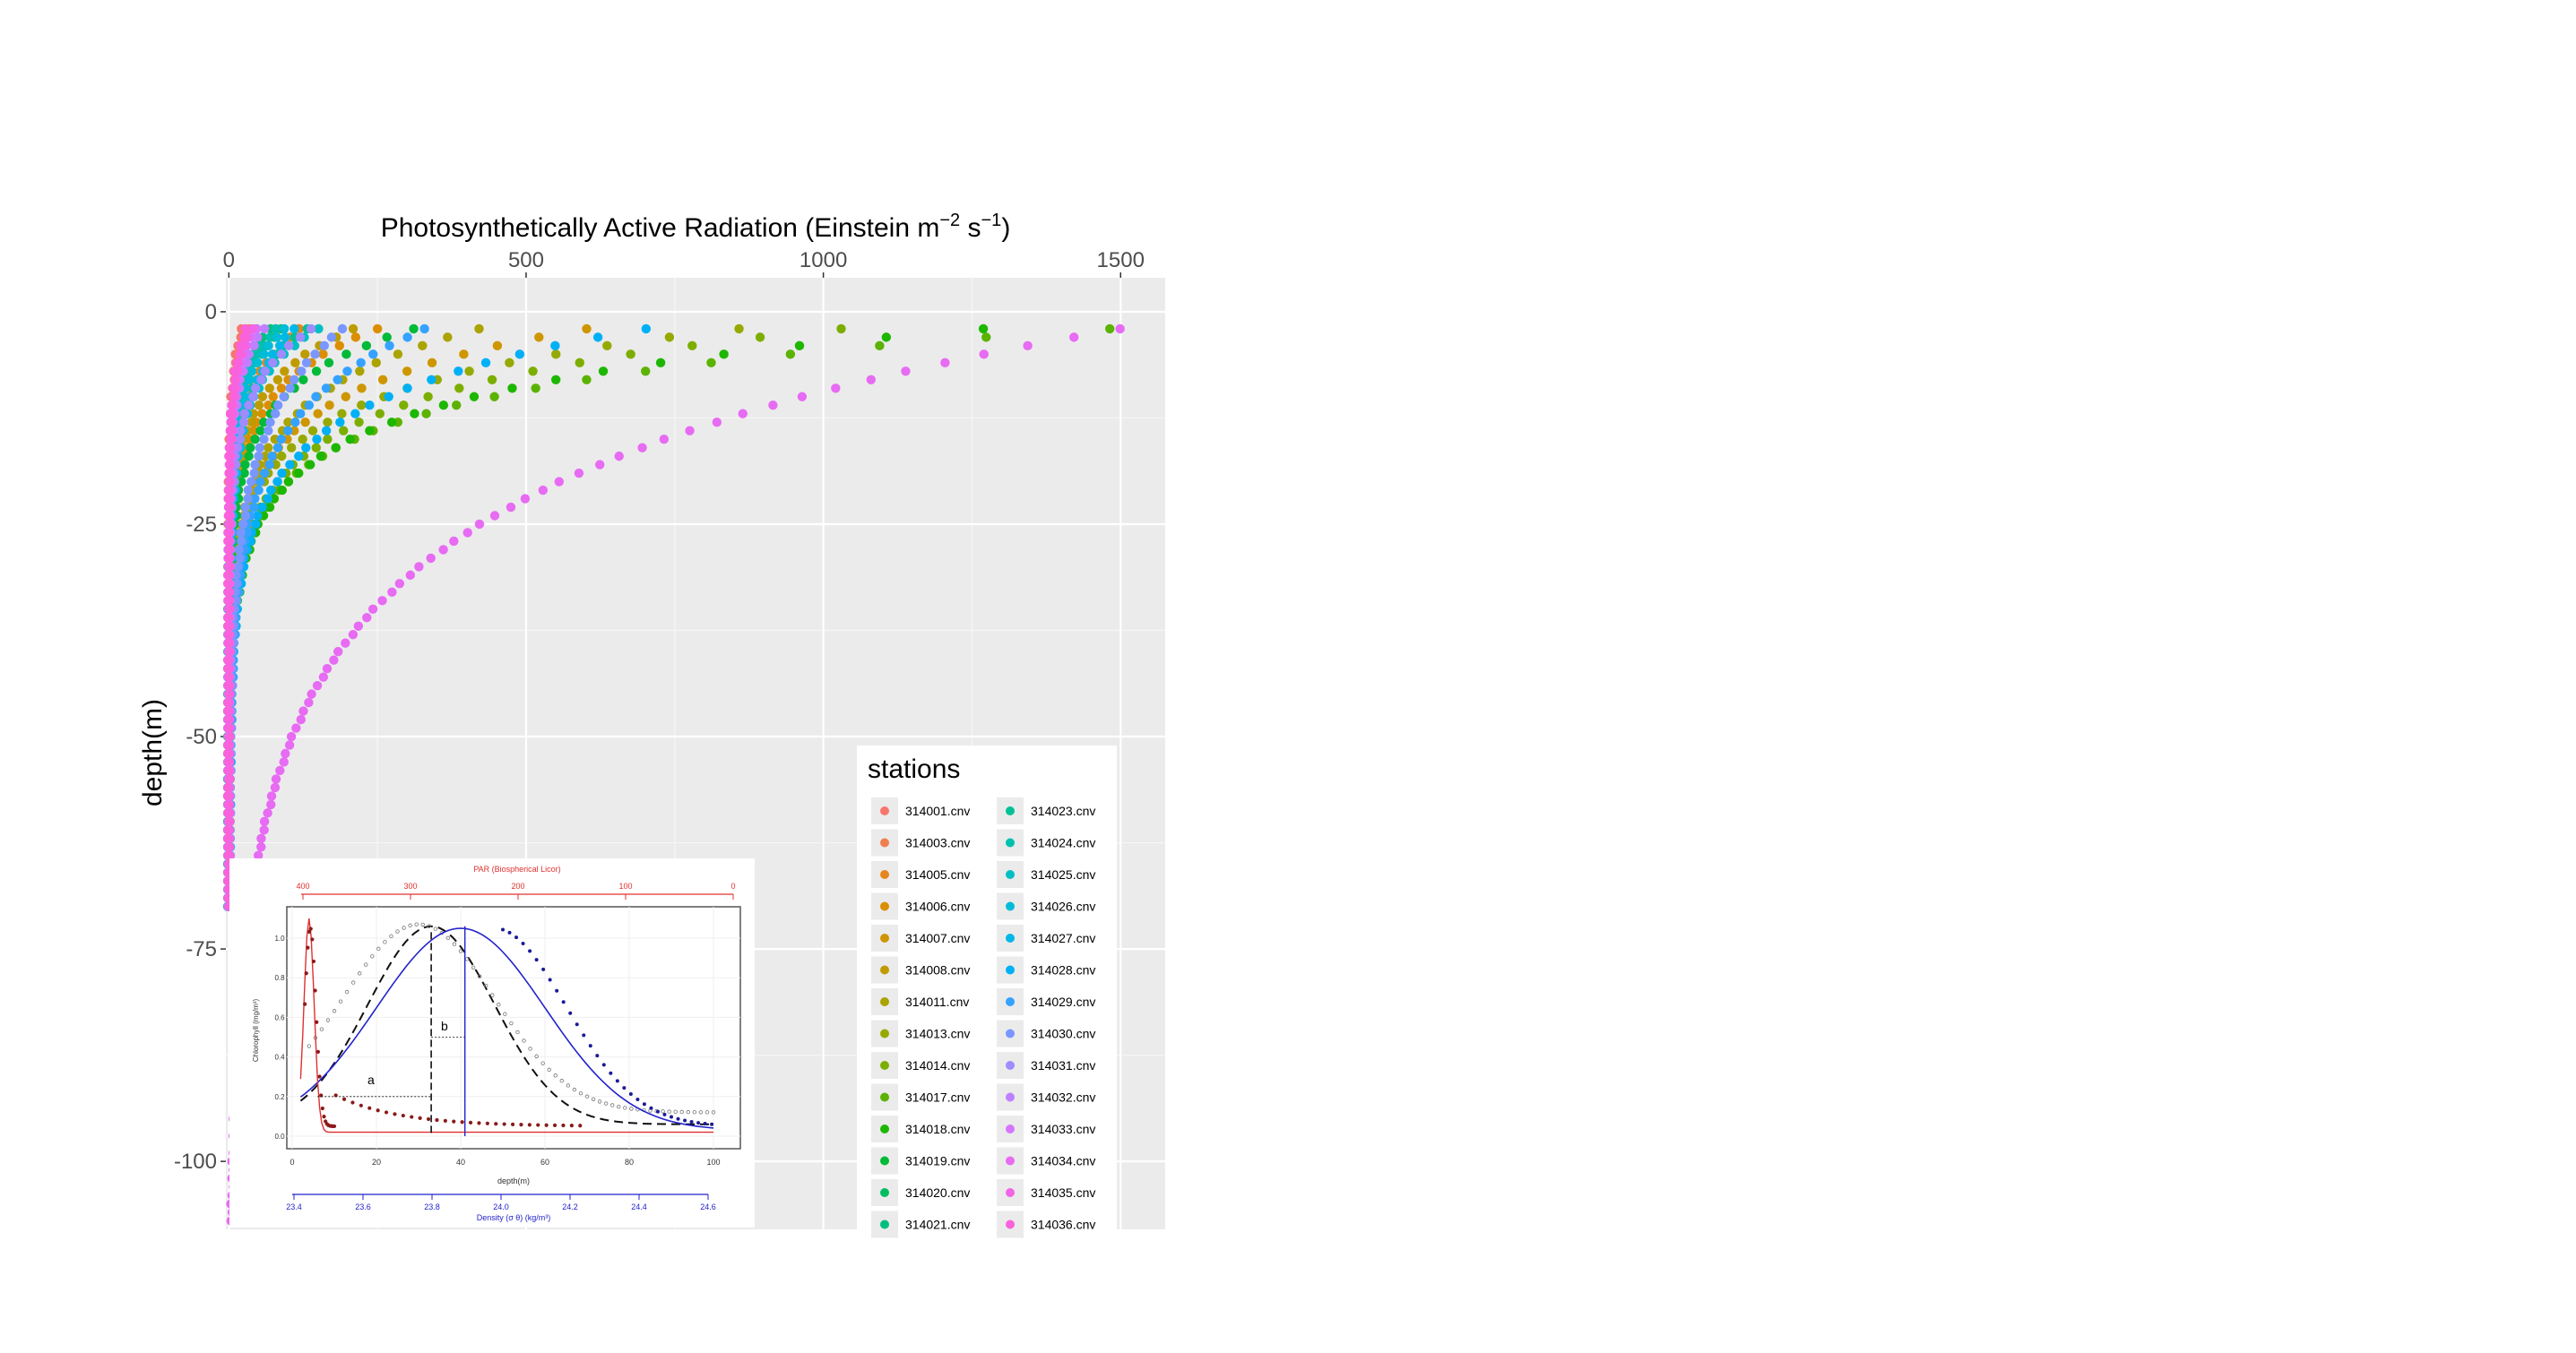 The height and width of the screenshot is (1353, 2576). What do you see at coordinates (410, 886) in the screenshot?
I see `inset-top-tick-label: 300` at bounding box center [410, 886].